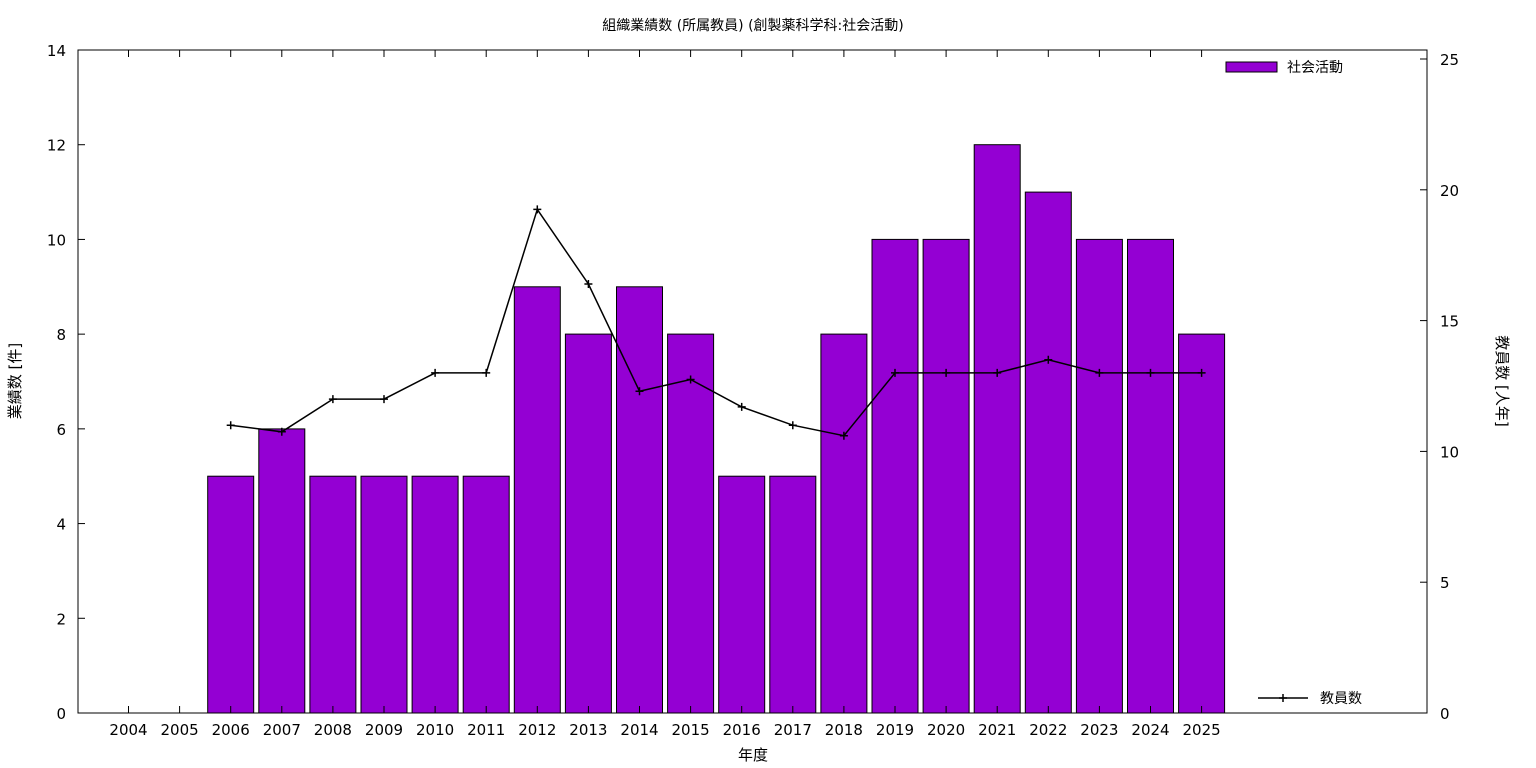  I want to click on y-tick-label: 2, so click(61, 619).